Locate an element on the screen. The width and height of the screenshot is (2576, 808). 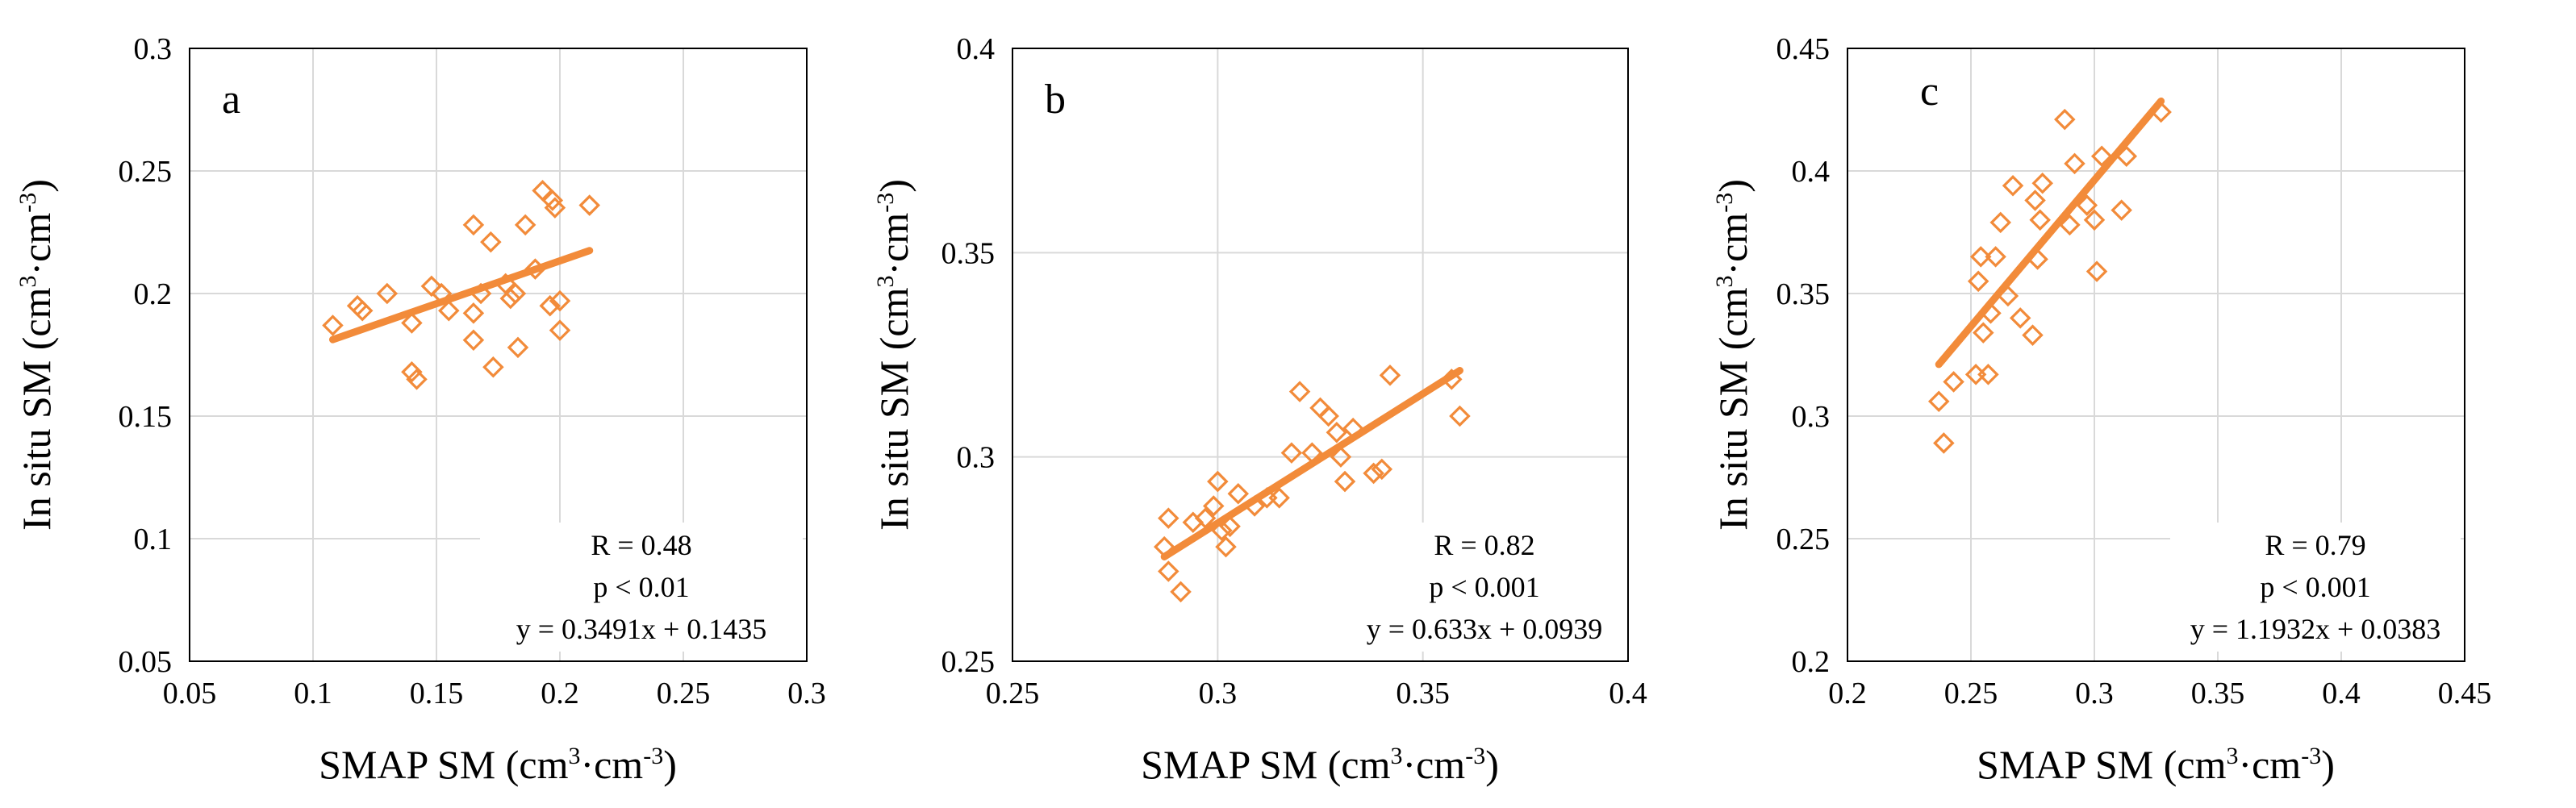
panel-label-b: b is located at coordinates (1055, 100).